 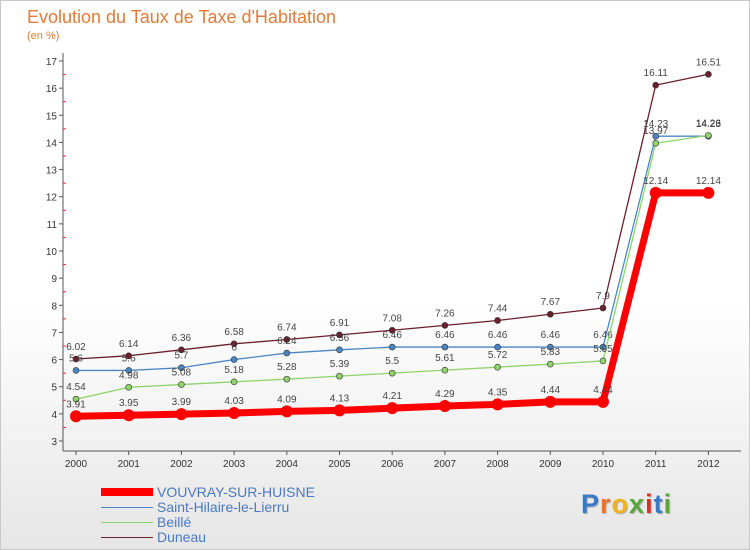 What do you see at coordinates (287, 464) in the screenshot?
I see `x-tick-label: 2004` at bounding box center [287, 464].